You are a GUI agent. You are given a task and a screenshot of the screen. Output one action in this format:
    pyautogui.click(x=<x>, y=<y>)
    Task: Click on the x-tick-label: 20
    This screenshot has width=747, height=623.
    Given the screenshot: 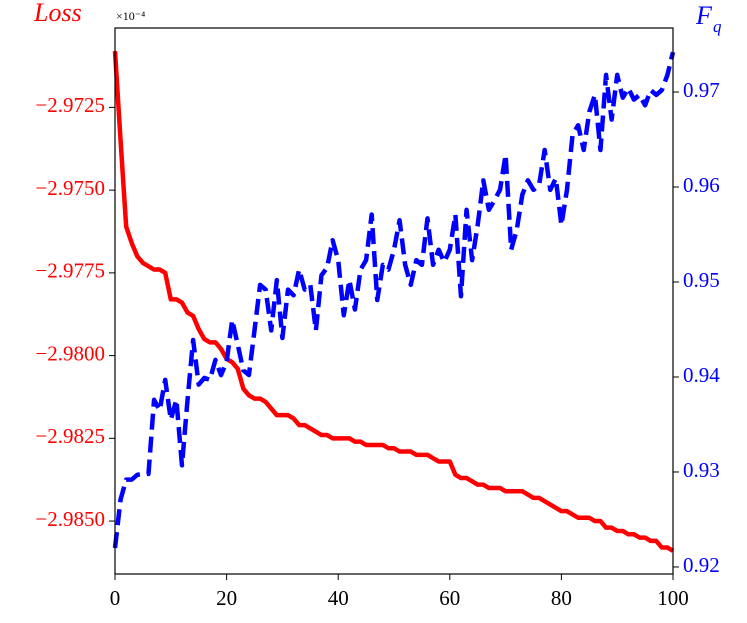 What is the action you would take?
    pyautogui.click(x=226, y=598)
    